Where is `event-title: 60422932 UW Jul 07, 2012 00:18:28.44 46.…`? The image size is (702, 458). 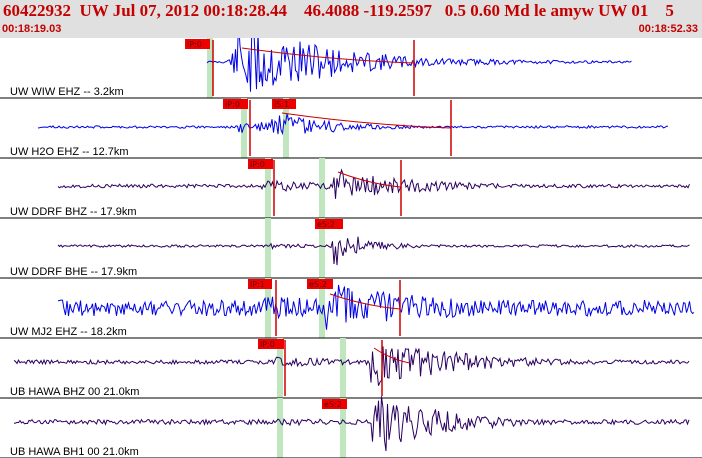
event-title: 60422932 UW Jul 07, 2012 00:18:28.44 46.… is located at coordinates (338, 10).